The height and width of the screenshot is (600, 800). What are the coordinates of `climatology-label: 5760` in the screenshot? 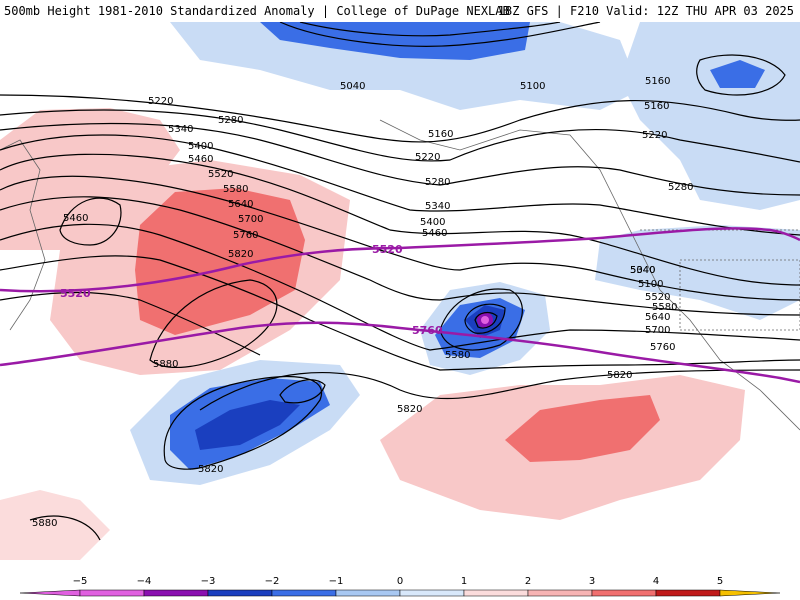 It's located at (427, 330).